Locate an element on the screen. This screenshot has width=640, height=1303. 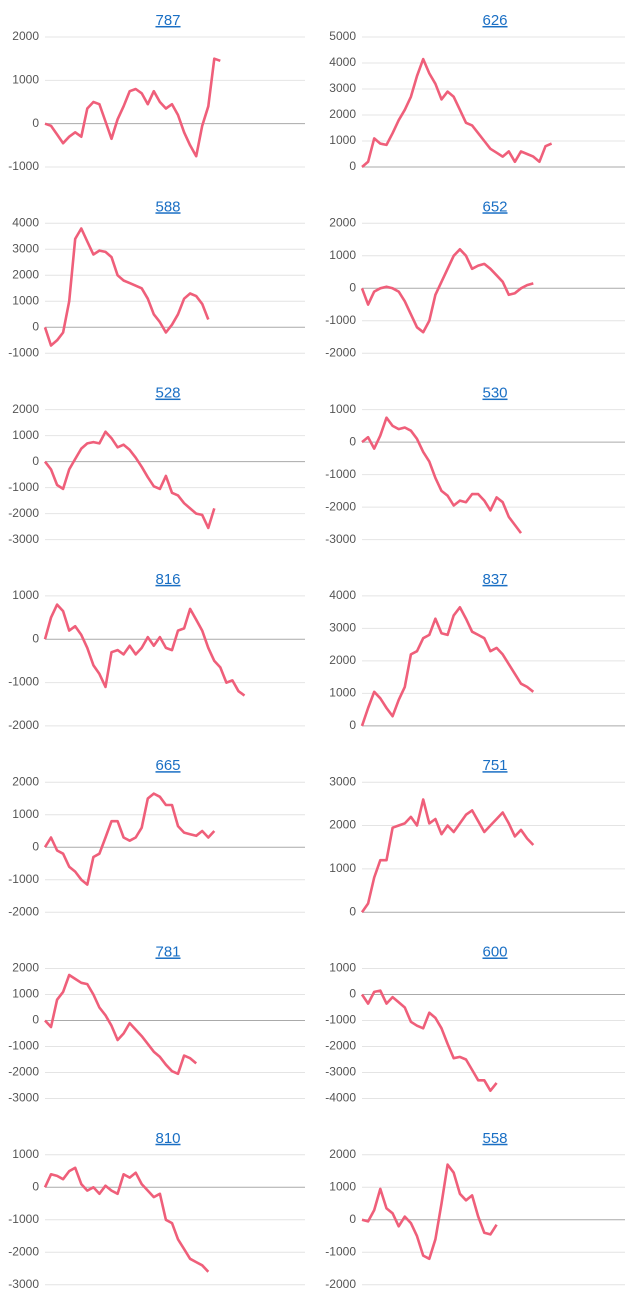
chart-title: 787 is located at coordinates (167, 20).